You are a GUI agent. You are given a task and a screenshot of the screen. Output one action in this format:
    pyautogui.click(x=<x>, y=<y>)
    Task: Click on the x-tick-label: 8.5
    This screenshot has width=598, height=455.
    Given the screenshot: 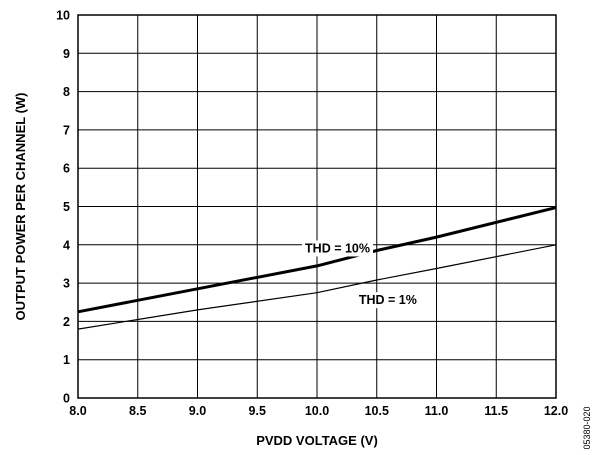 What is the action you would take?
    pyautogui.click(x=137, y=411)
    